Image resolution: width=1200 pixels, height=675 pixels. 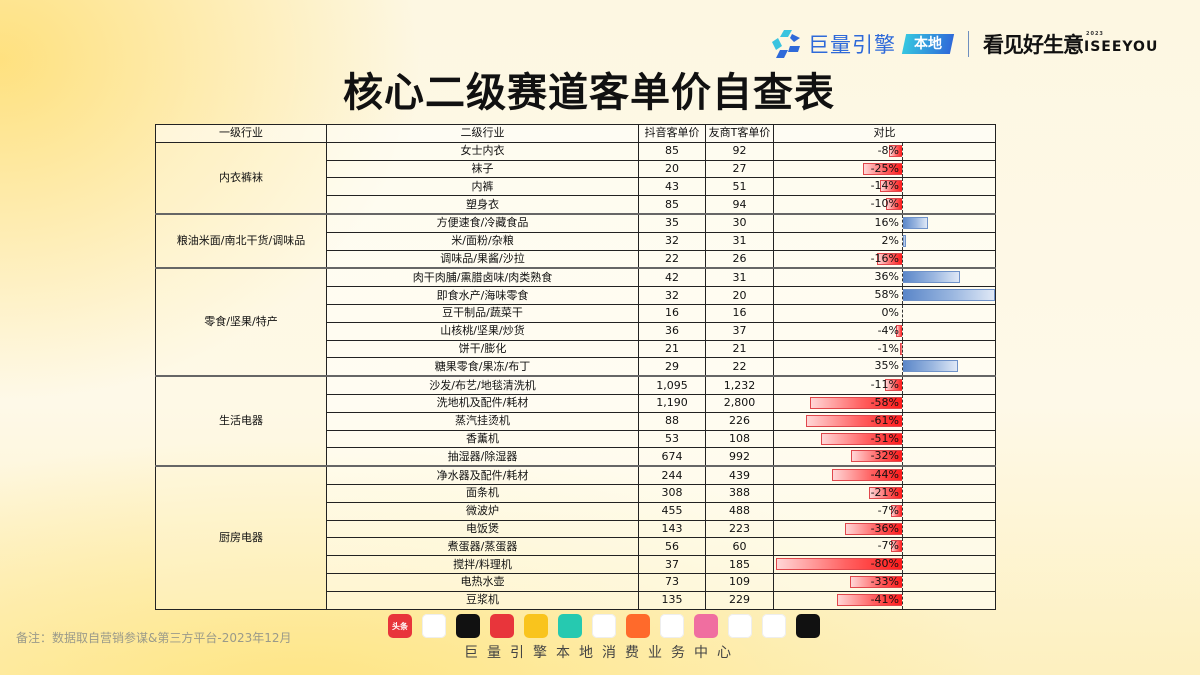 What do you see at coordinates (739, 169) in the screenshot?
I see `rival-price-cell: 27` at bounding box center [739, 169].